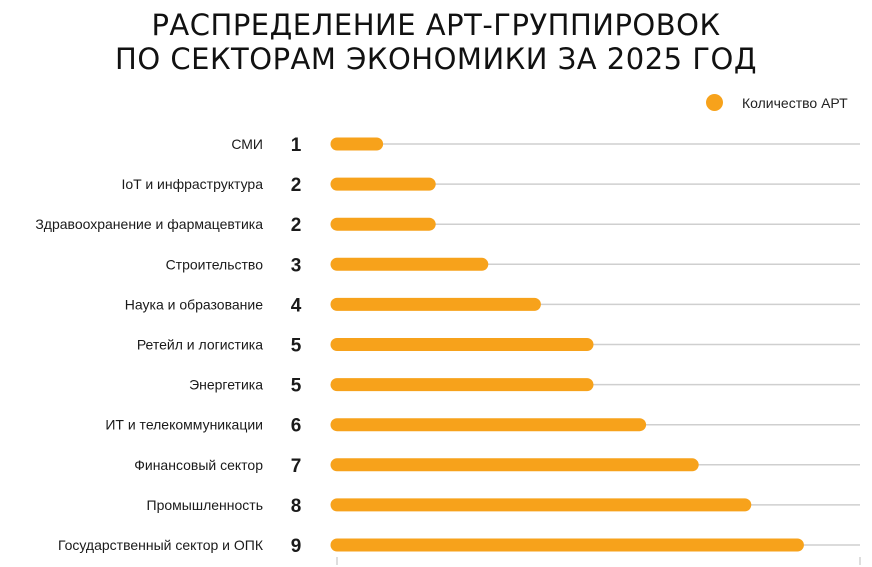  What do you see at coordinates (247, 144) in the screenshot?
I see `category-label: СМИ` at bounding box center [247, 144].